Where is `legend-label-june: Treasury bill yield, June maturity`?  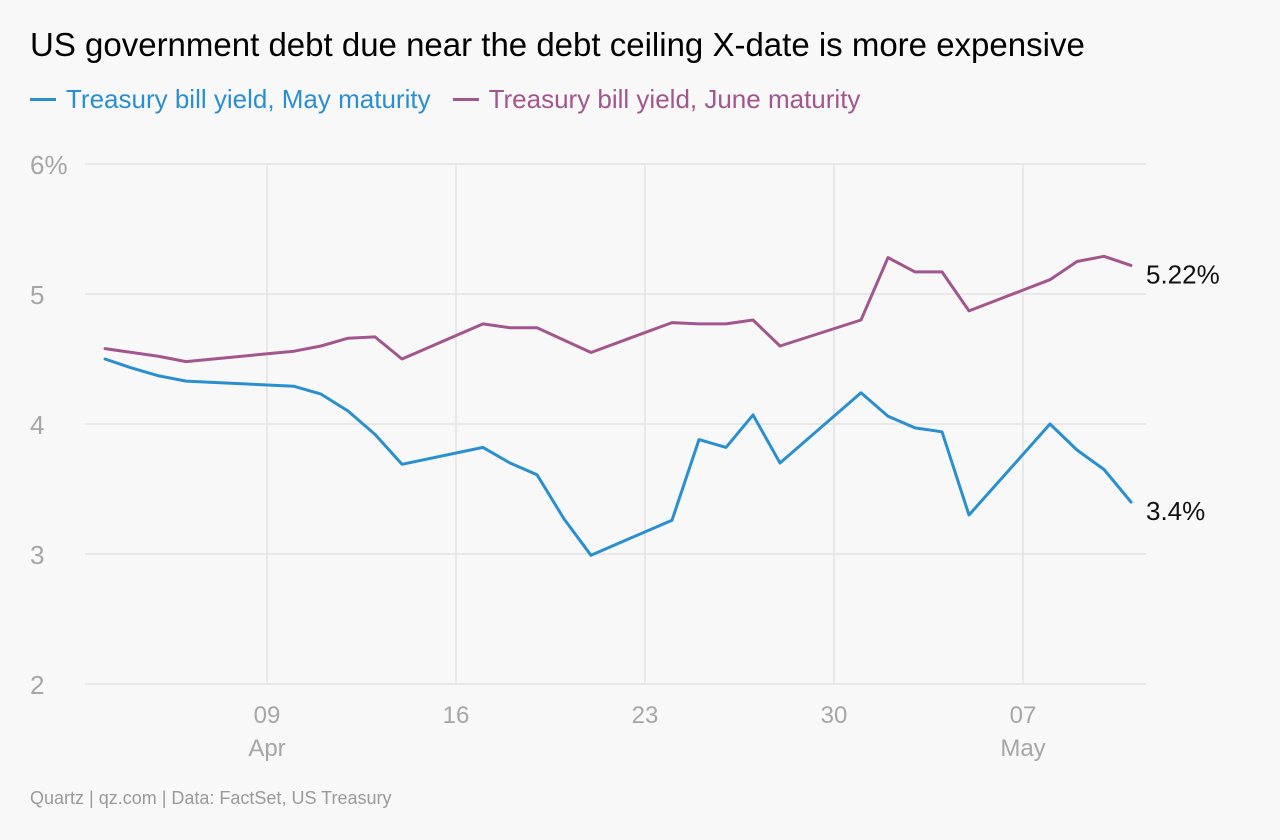
legend-label-june: Treasury bill yield, June maturity is located at coordinates (674, 99).